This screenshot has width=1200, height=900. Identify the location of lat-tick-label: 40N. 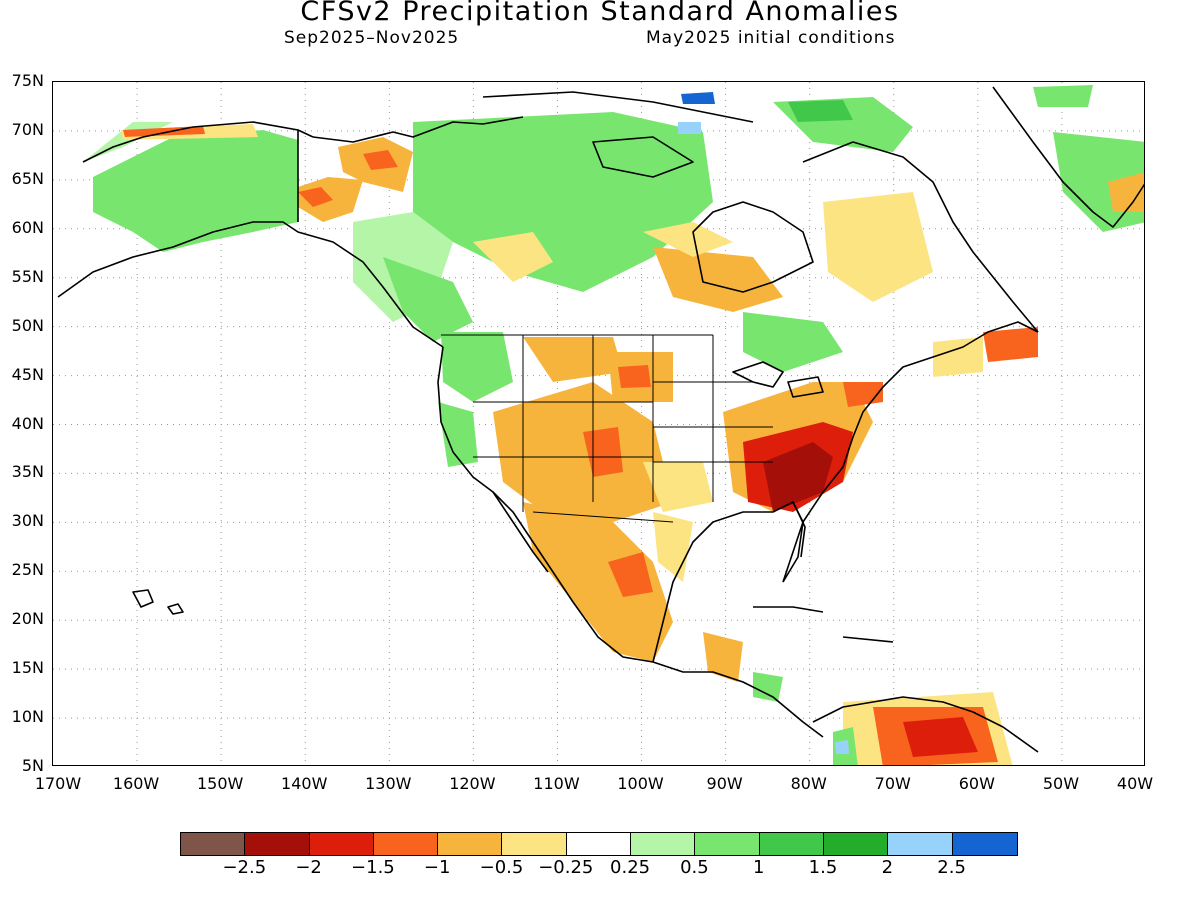
(27, 423).